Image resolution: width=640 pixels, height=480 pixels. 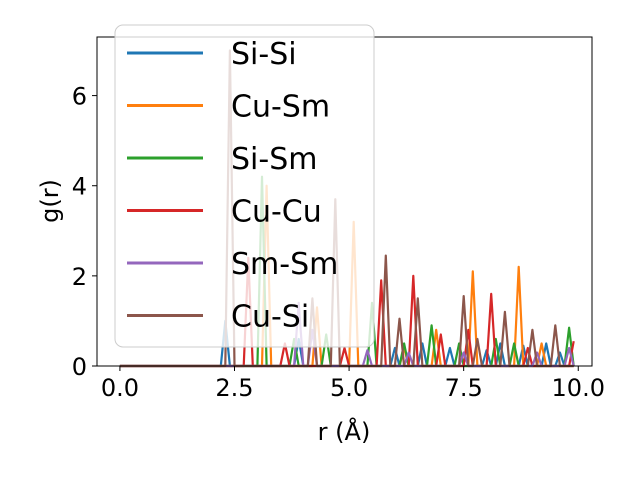 What do you see at coordinates (79, 367) in the screenshot?
I see `y-tick-label: 0` at bounding box center [79, 367].